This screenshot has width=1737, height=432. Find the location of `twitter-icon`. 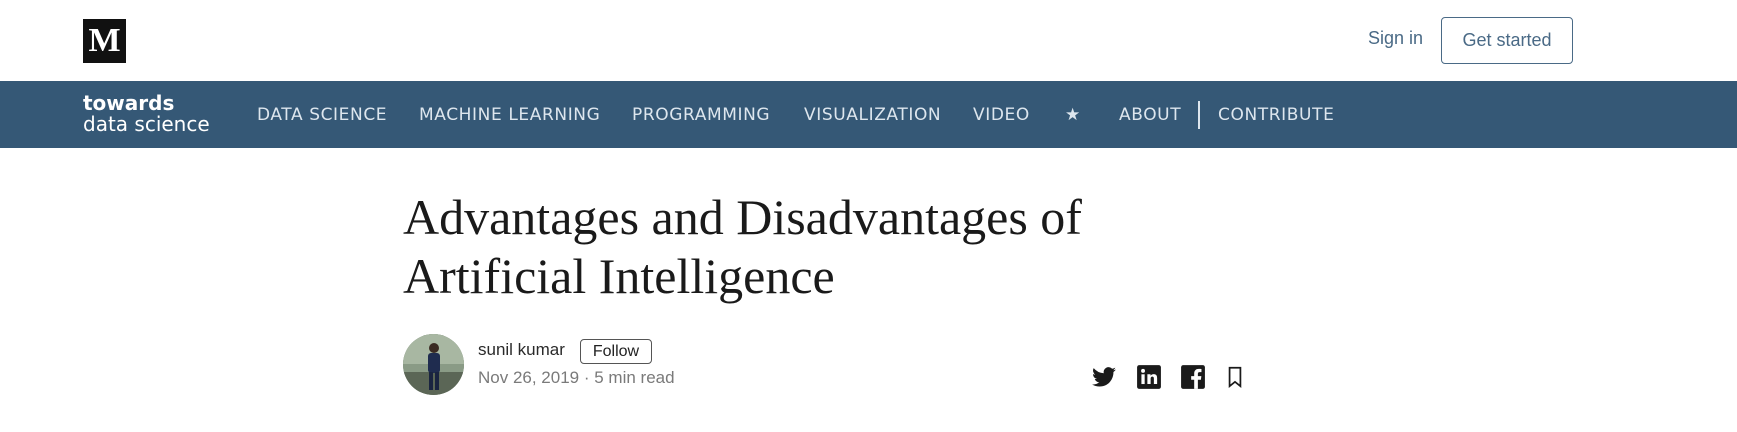

twitter-icon is located at coordinates (1104, 377).